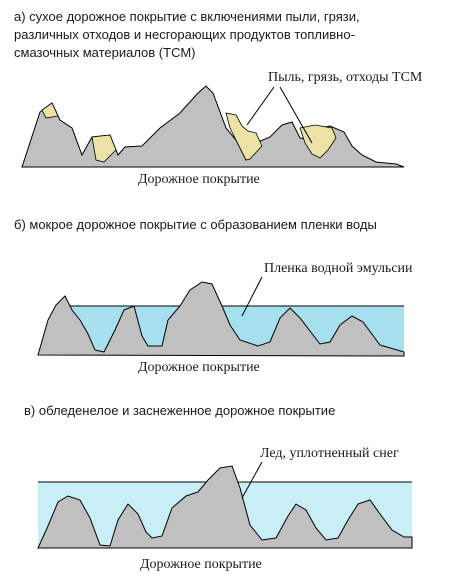  What do you see at coordinates (338, 268) in the screenshot?
I see `panel-b-callout-label: Пленка водной эмульсии` at bounding box center [338, 268].